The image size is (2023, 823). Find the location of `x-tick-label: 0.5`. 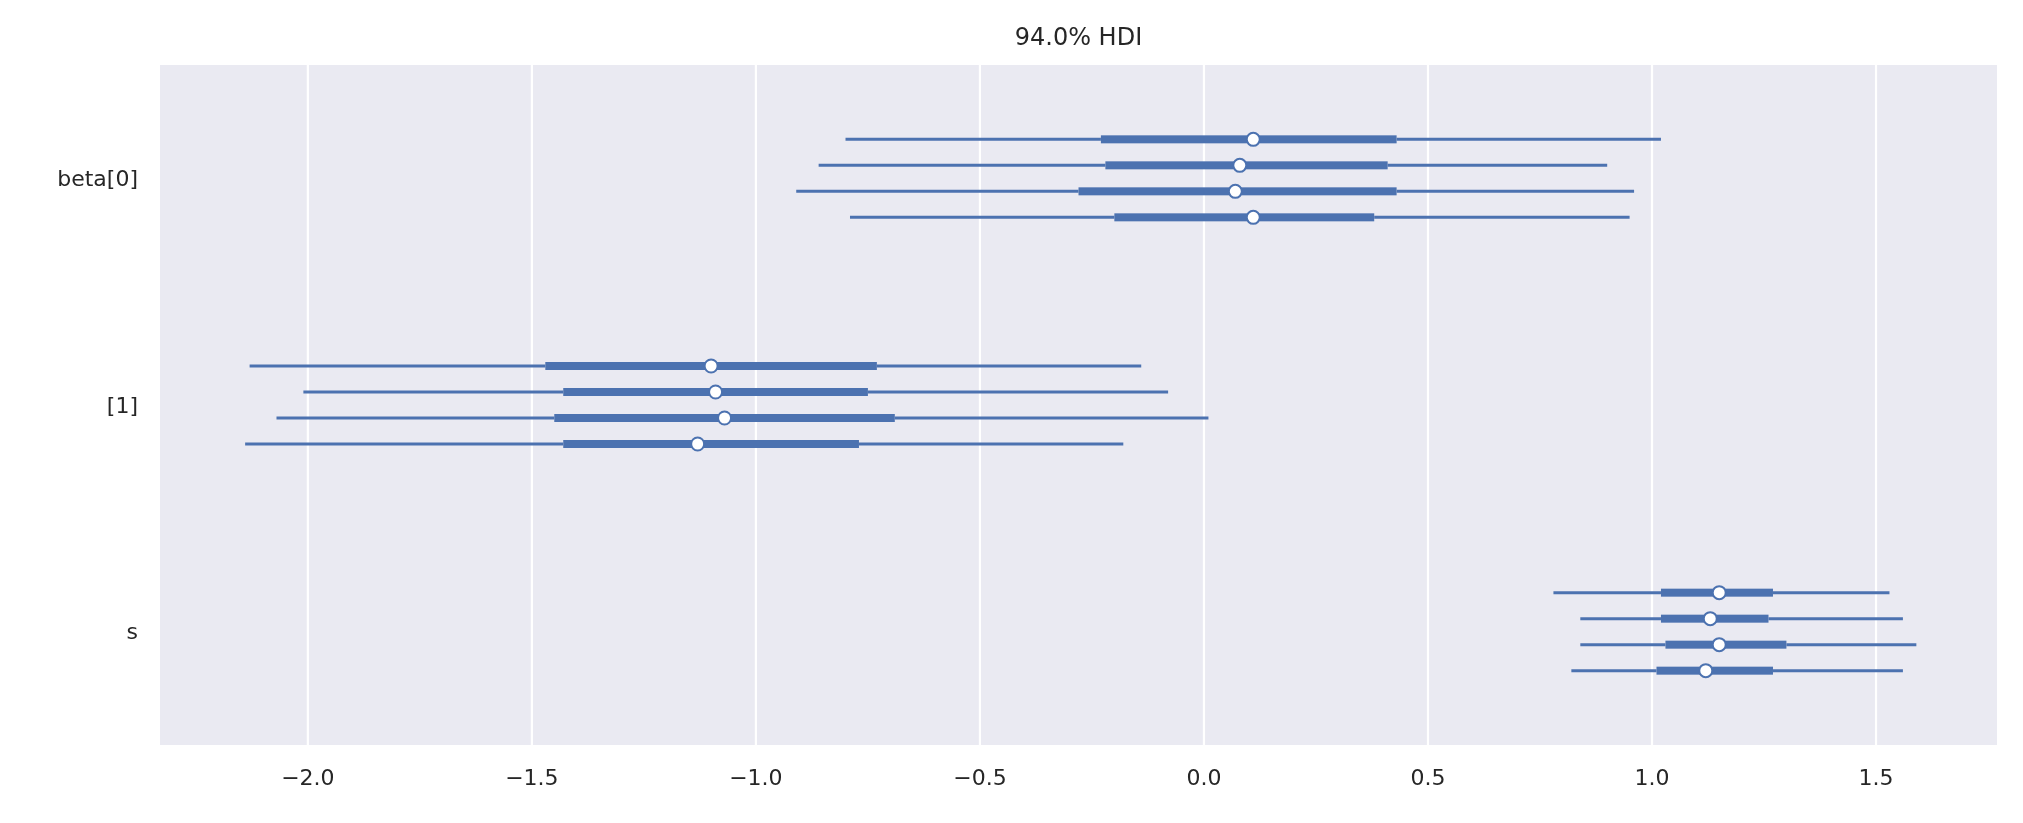

x-tick-label: 0.5 is located at coordinates (1428, 777).